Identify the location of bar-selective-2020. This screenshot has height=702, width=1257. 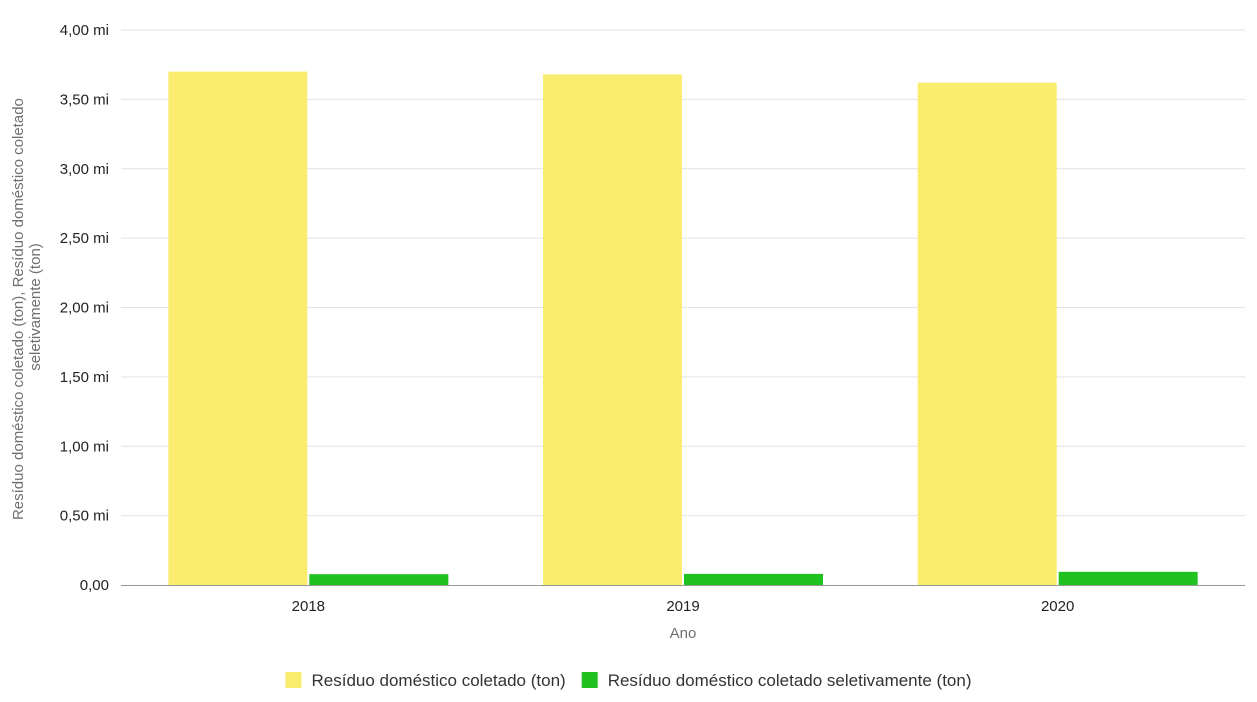
(1128, 578).